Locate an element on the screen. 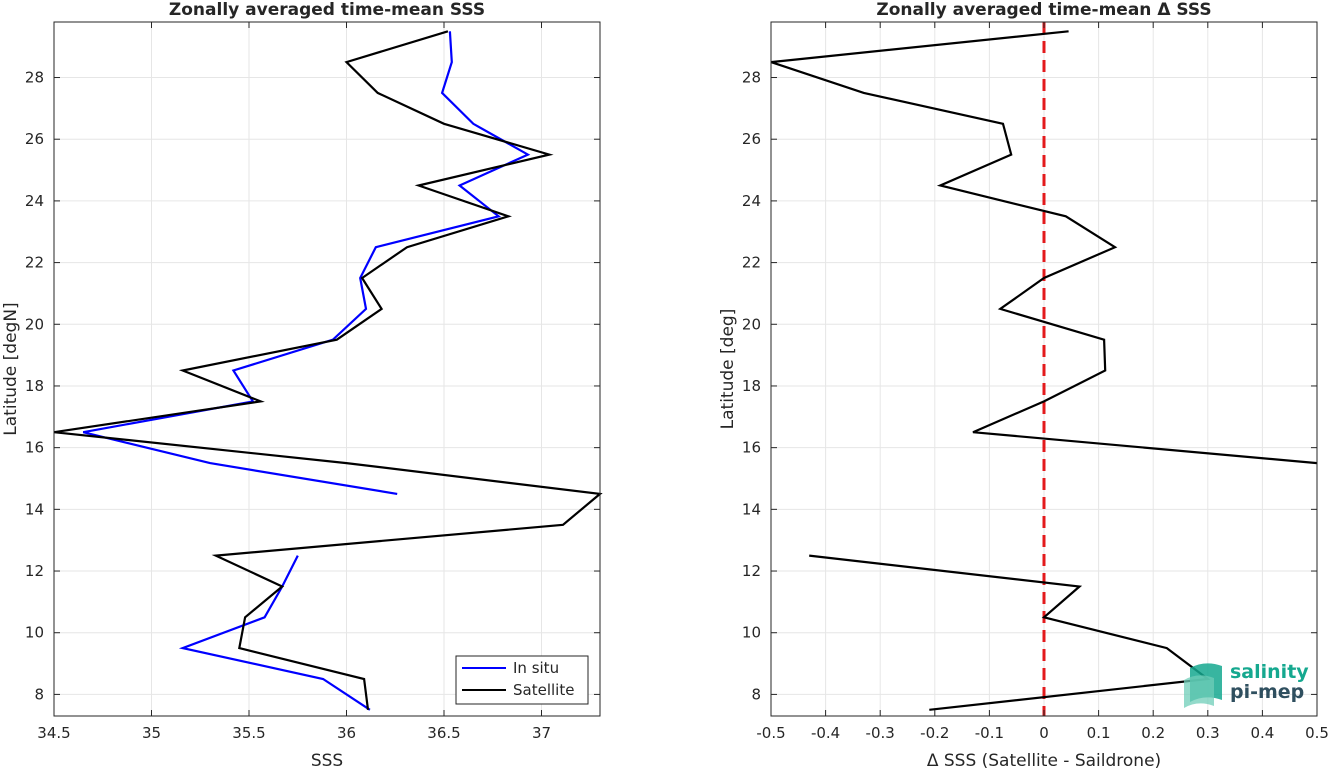 The height and width of the screenshot is (769, 1330). sss-x-tick-label: 35 is located at coordinates (151, 733).